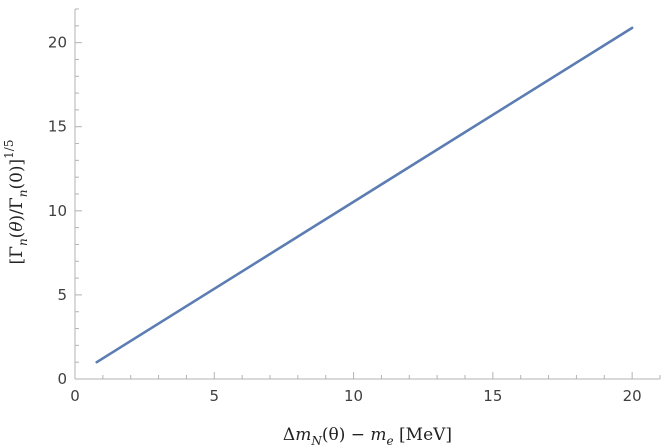 Image resolution: width=666 pixels, height=447 pixels. What do you see at coordinates (62, 295) in the screenshot?
I see `y-tick-label: 5` at bounding box center [62, 295].